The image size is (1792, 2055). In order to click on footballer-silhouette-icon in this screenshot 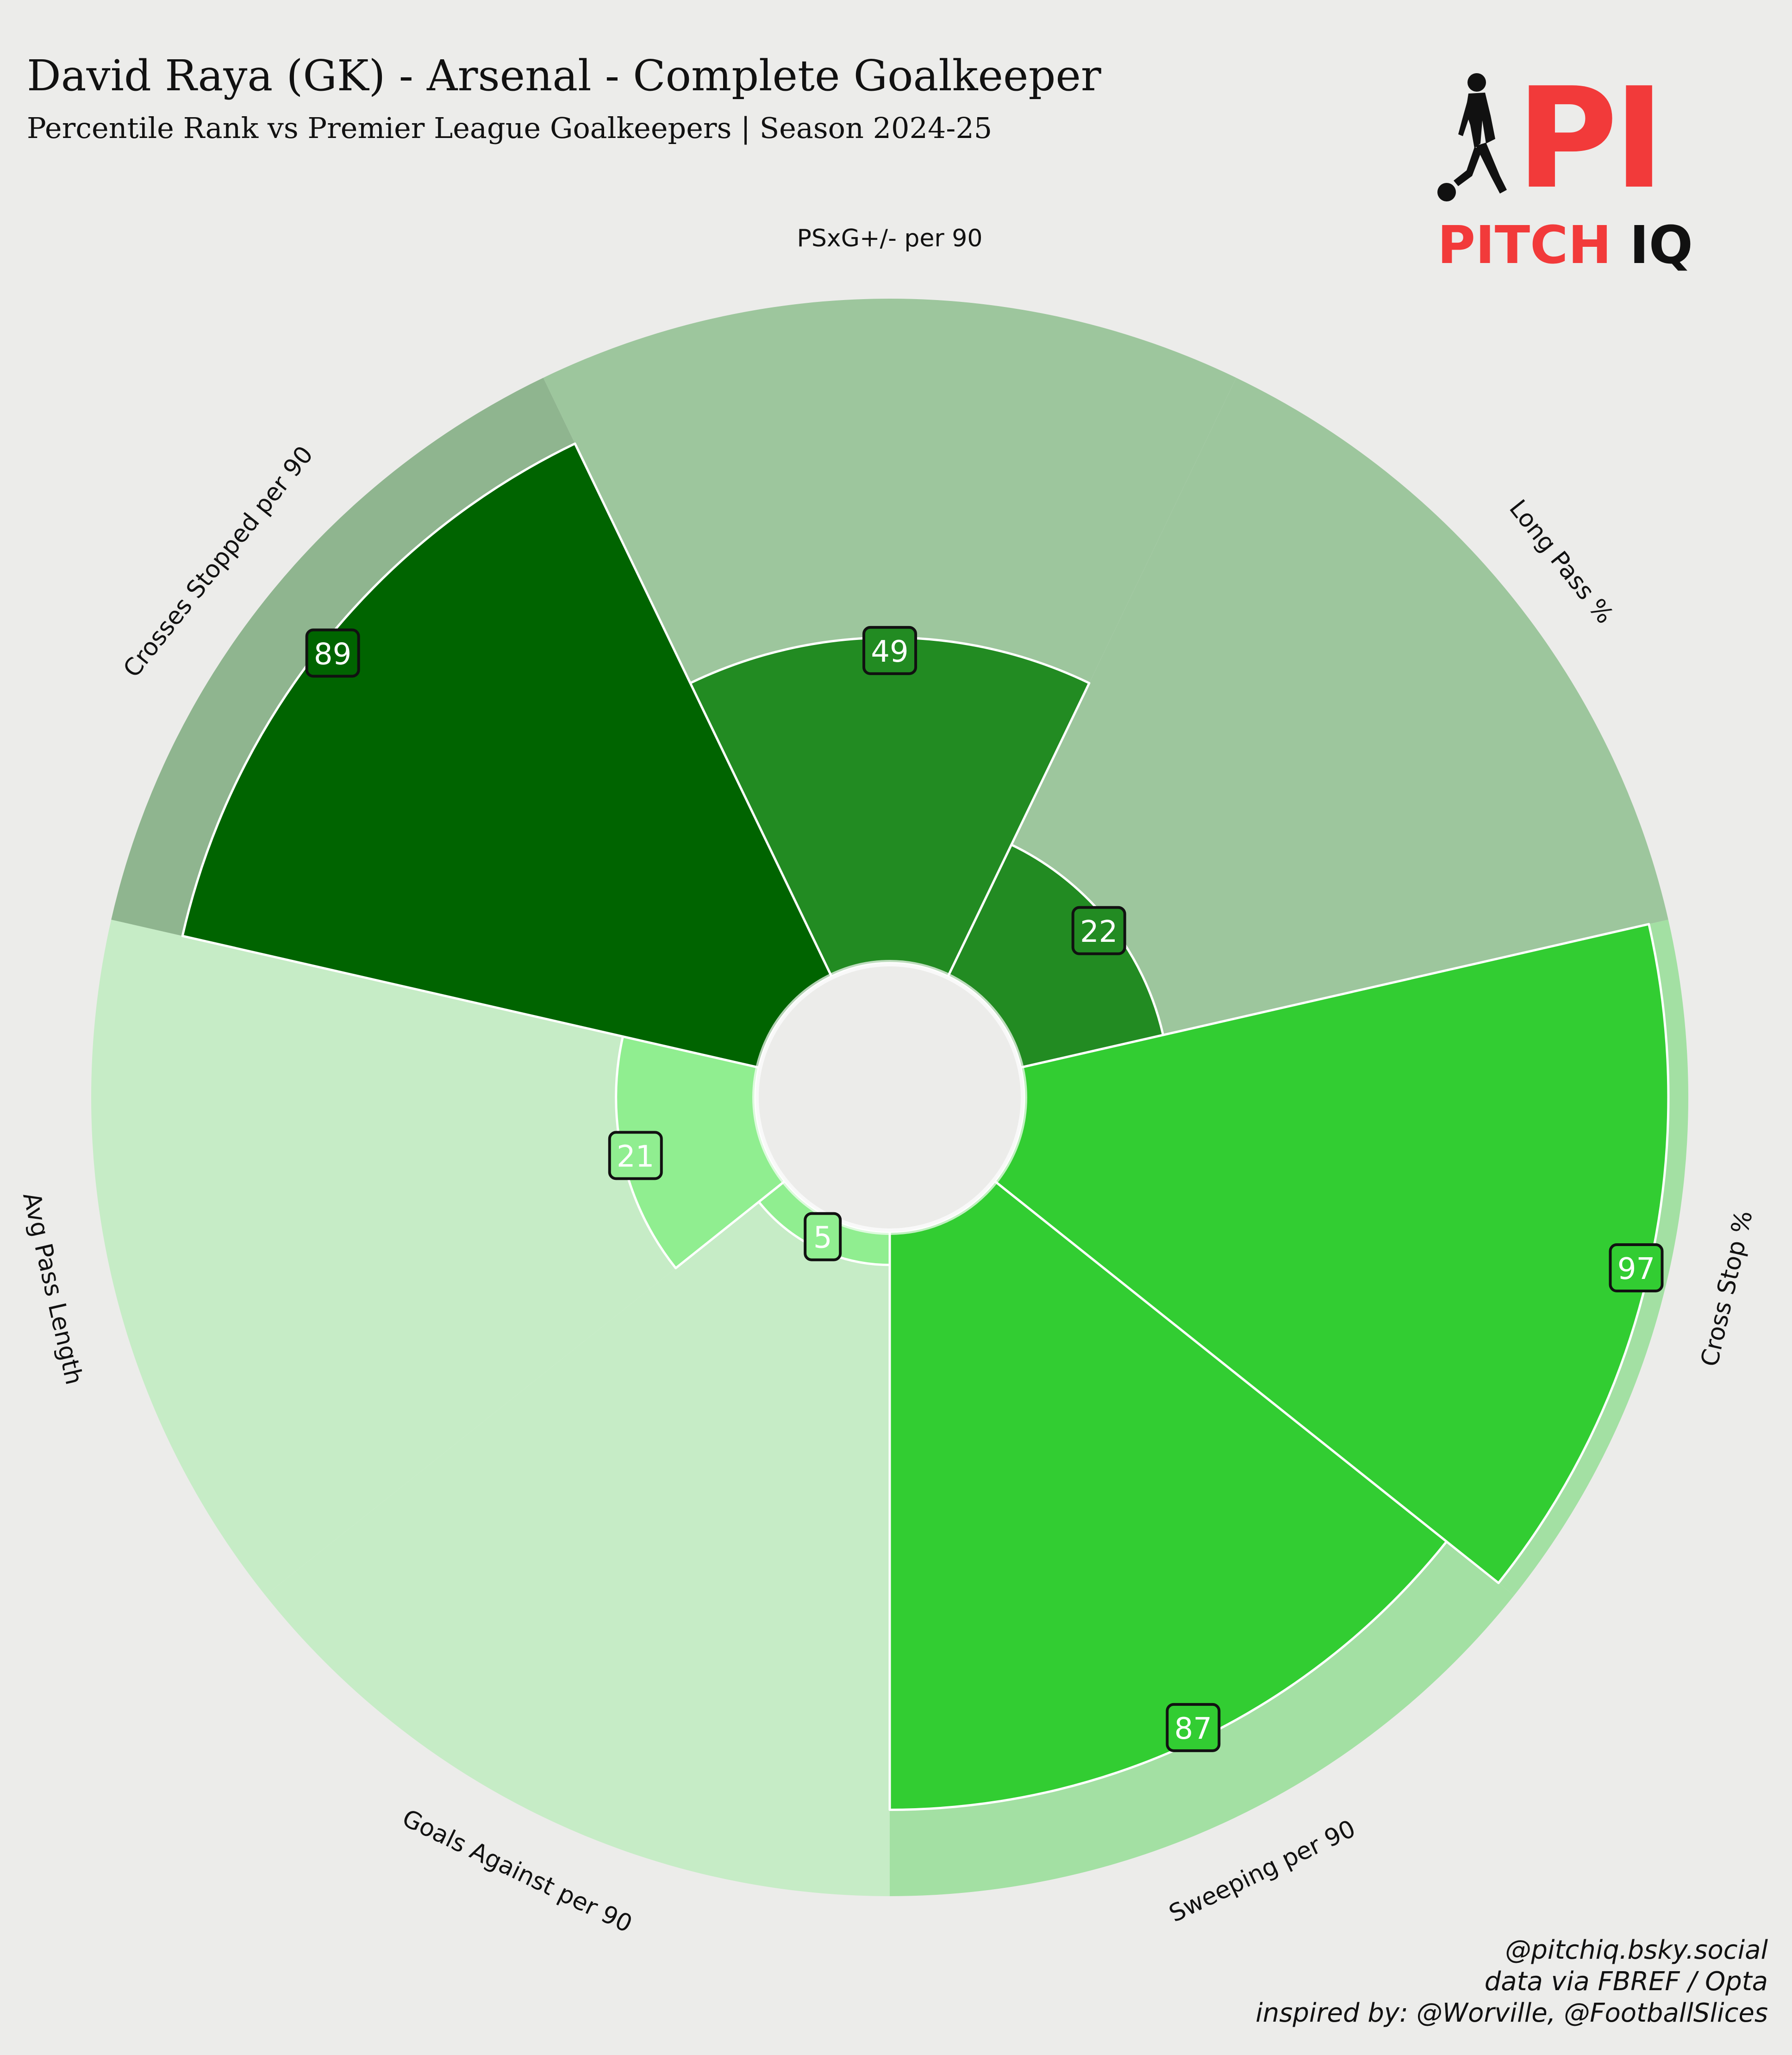, I will do `click(1472, 137)`.